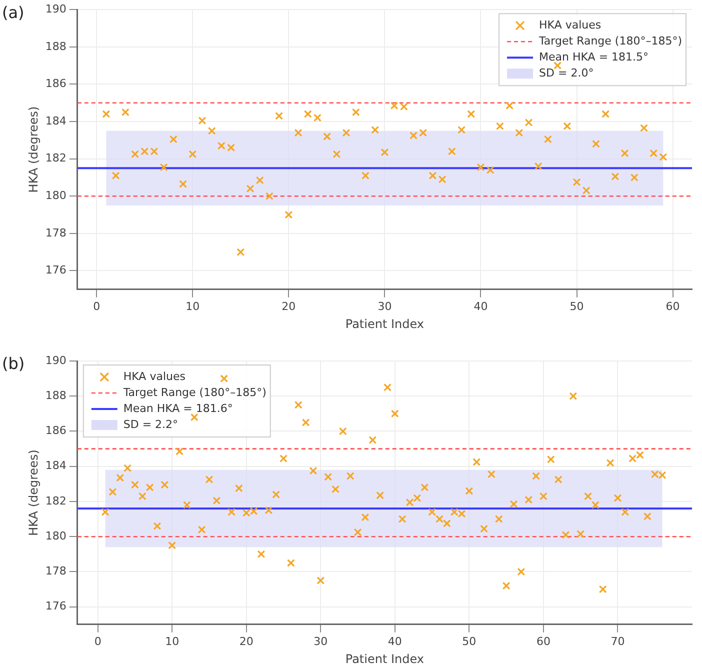  I want to click on x-tick-label: 70, so click(617, 641).